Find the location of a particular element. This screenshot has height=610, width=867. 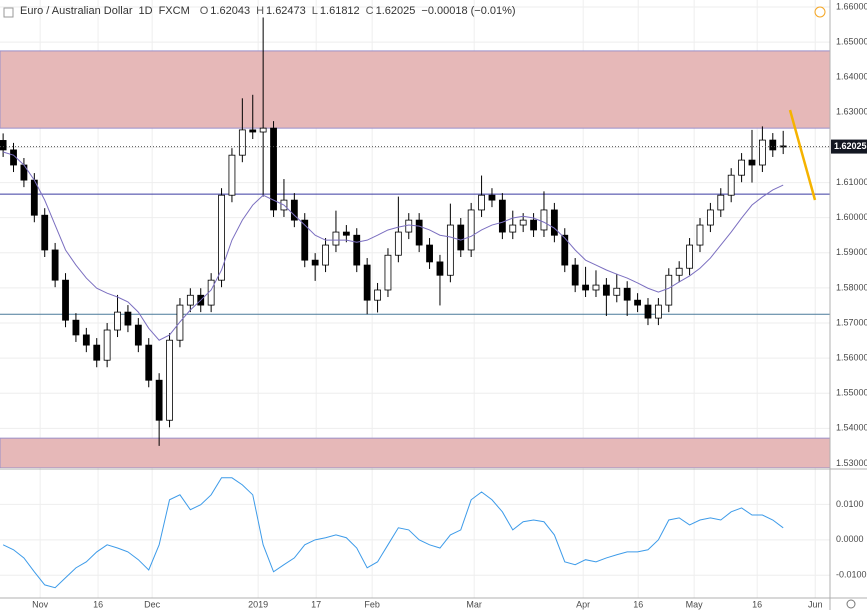

settings-icon is located at coordinates (851, 604).